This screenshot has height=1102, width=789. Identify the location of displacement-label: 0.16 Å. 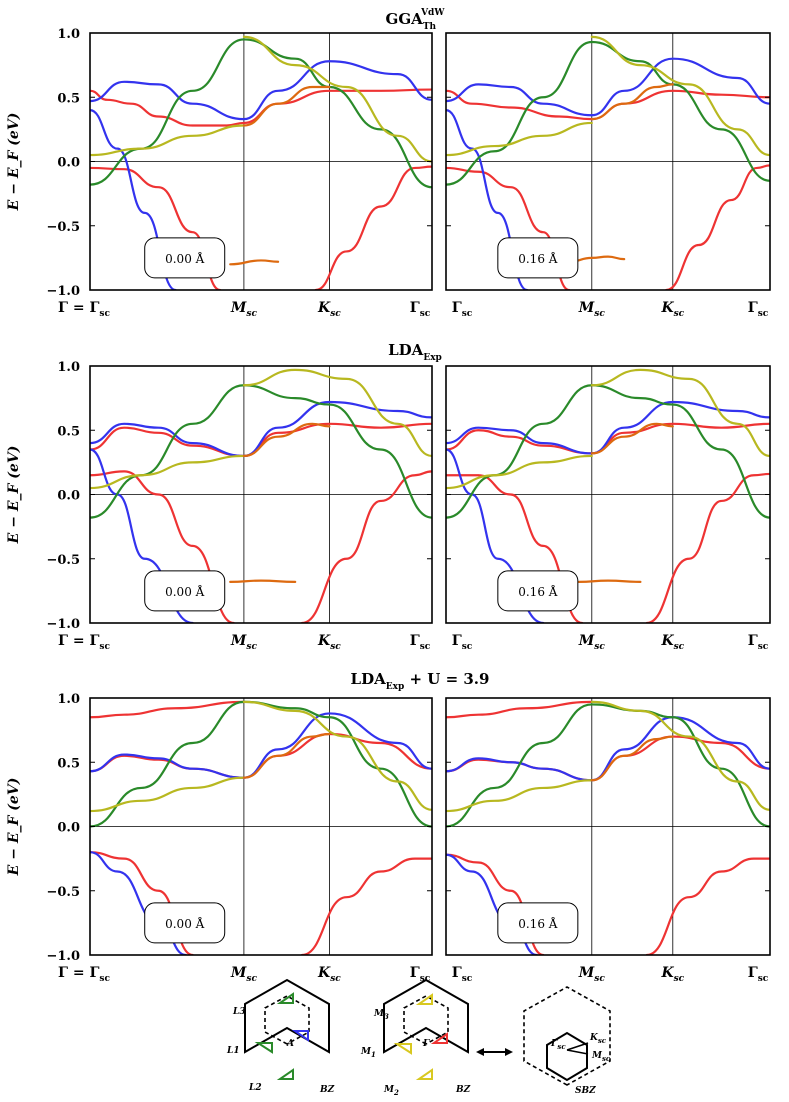
(538, 258).